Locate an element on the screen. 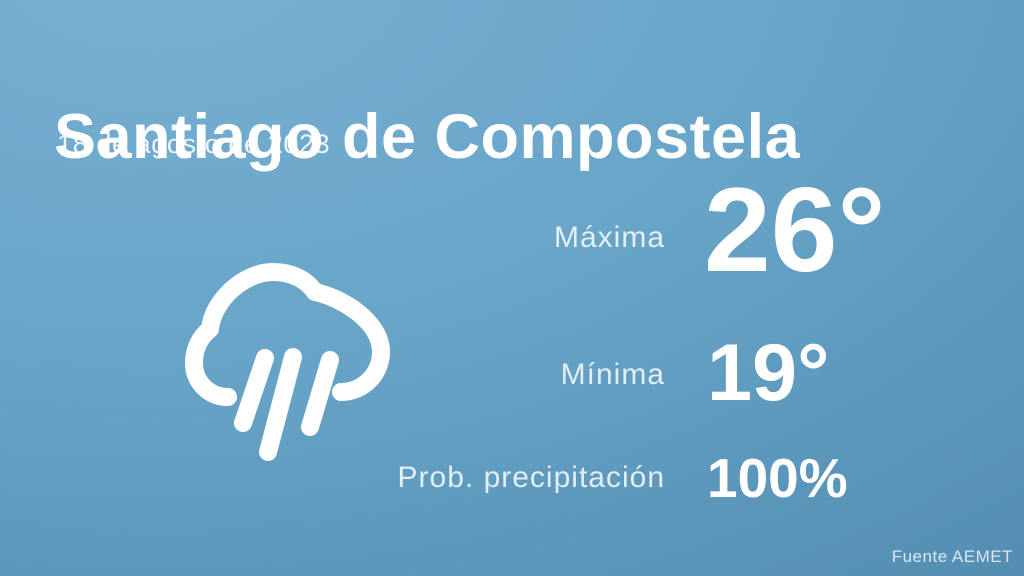  precipitation-probability-label: Prob. precipitación is located at coordinates (531, 477).